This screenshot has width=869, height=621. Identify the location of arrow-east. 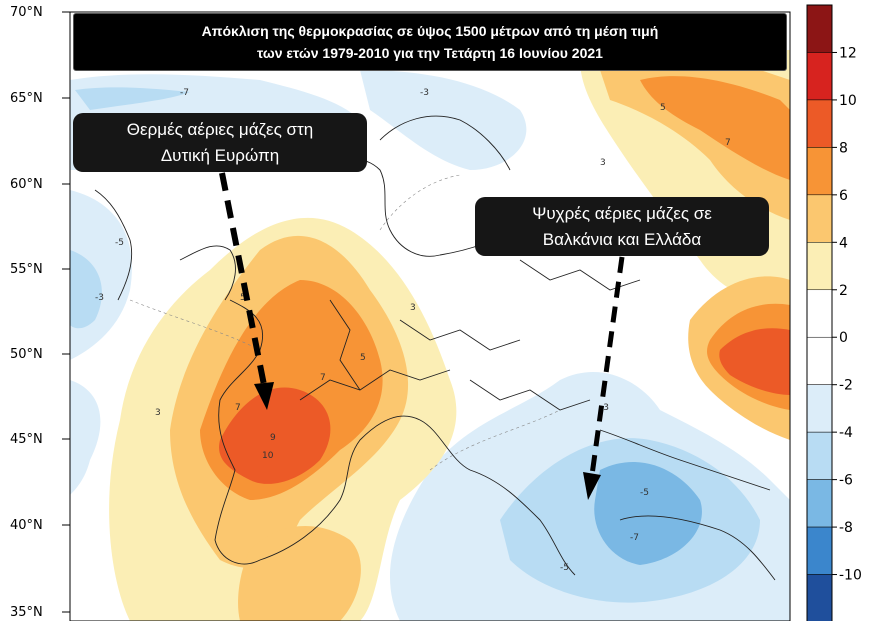
(604, 378).